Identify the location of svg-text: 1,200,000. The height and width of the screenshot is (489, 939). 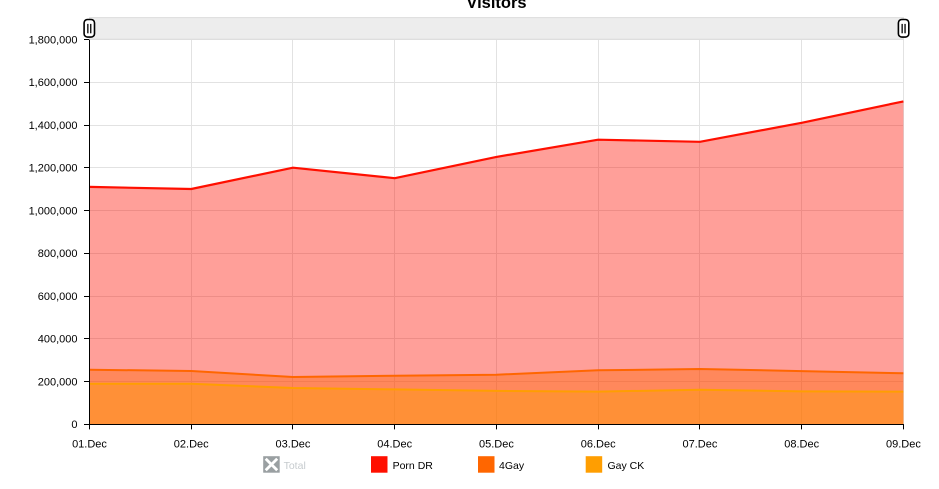
(53, 169).